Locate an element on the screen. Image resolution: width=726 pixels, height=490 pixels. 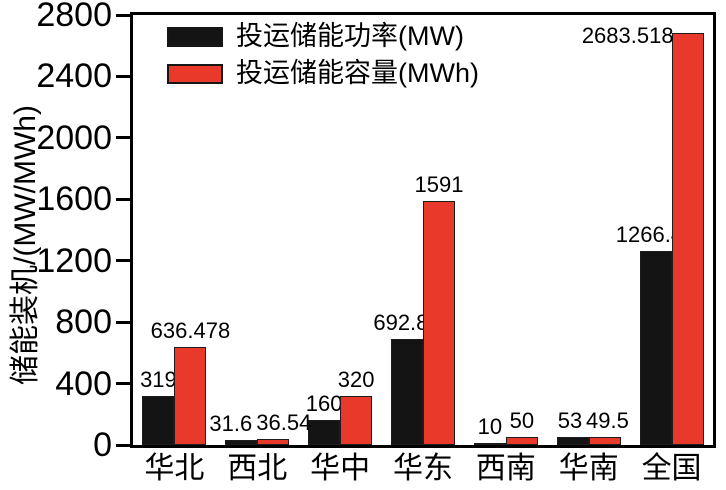
bar-value-label: 36.54 is located at coordinates (284, 423).